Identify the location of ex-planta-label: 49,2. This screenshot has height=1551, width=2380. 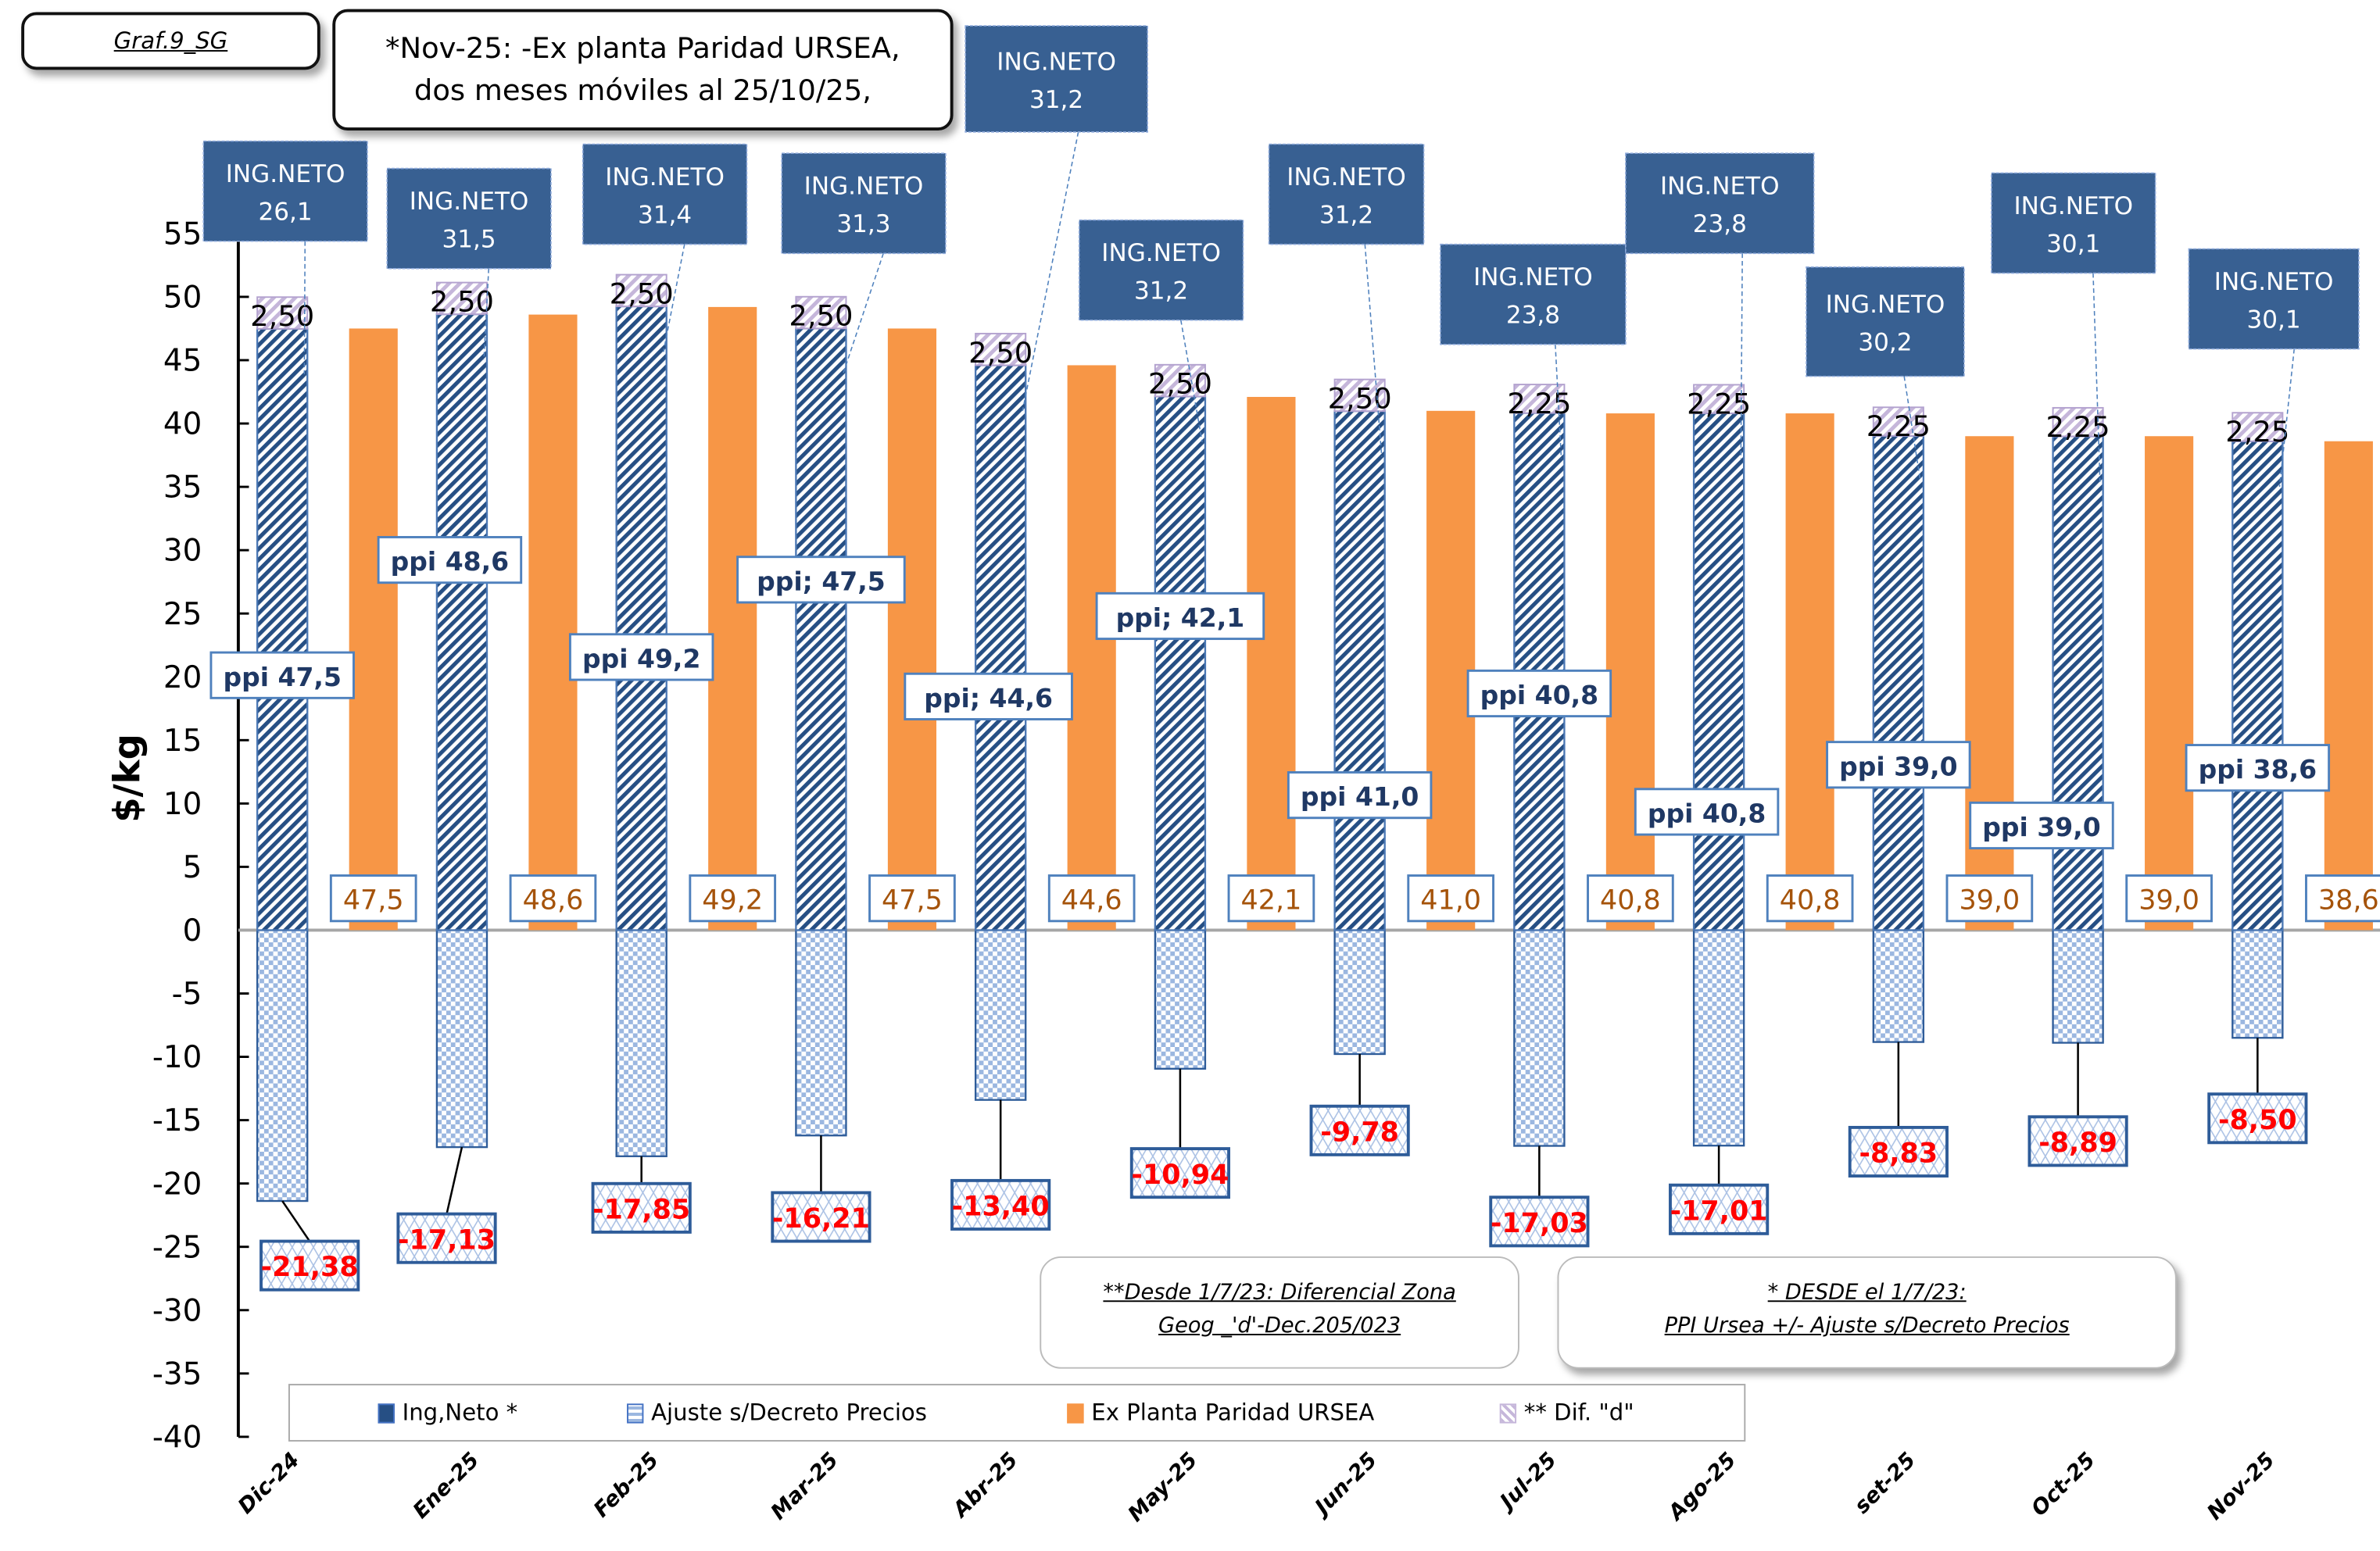
(732, 900).